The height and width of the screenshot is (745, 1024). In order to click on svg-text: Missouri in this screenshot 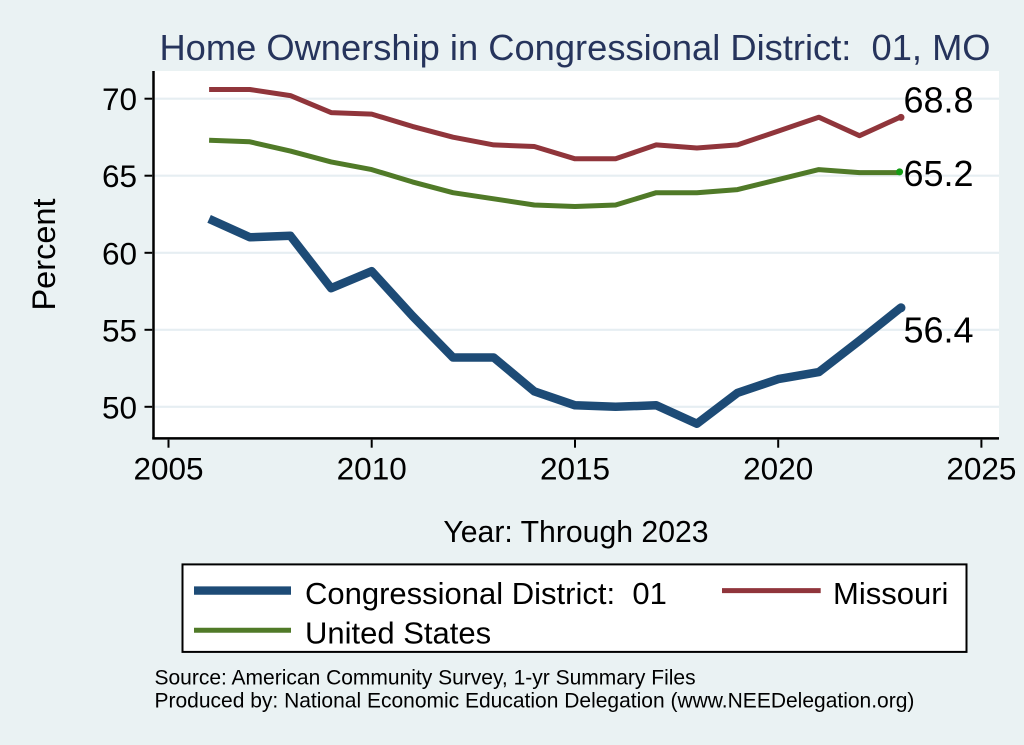, I will do `click(890, 593)`.